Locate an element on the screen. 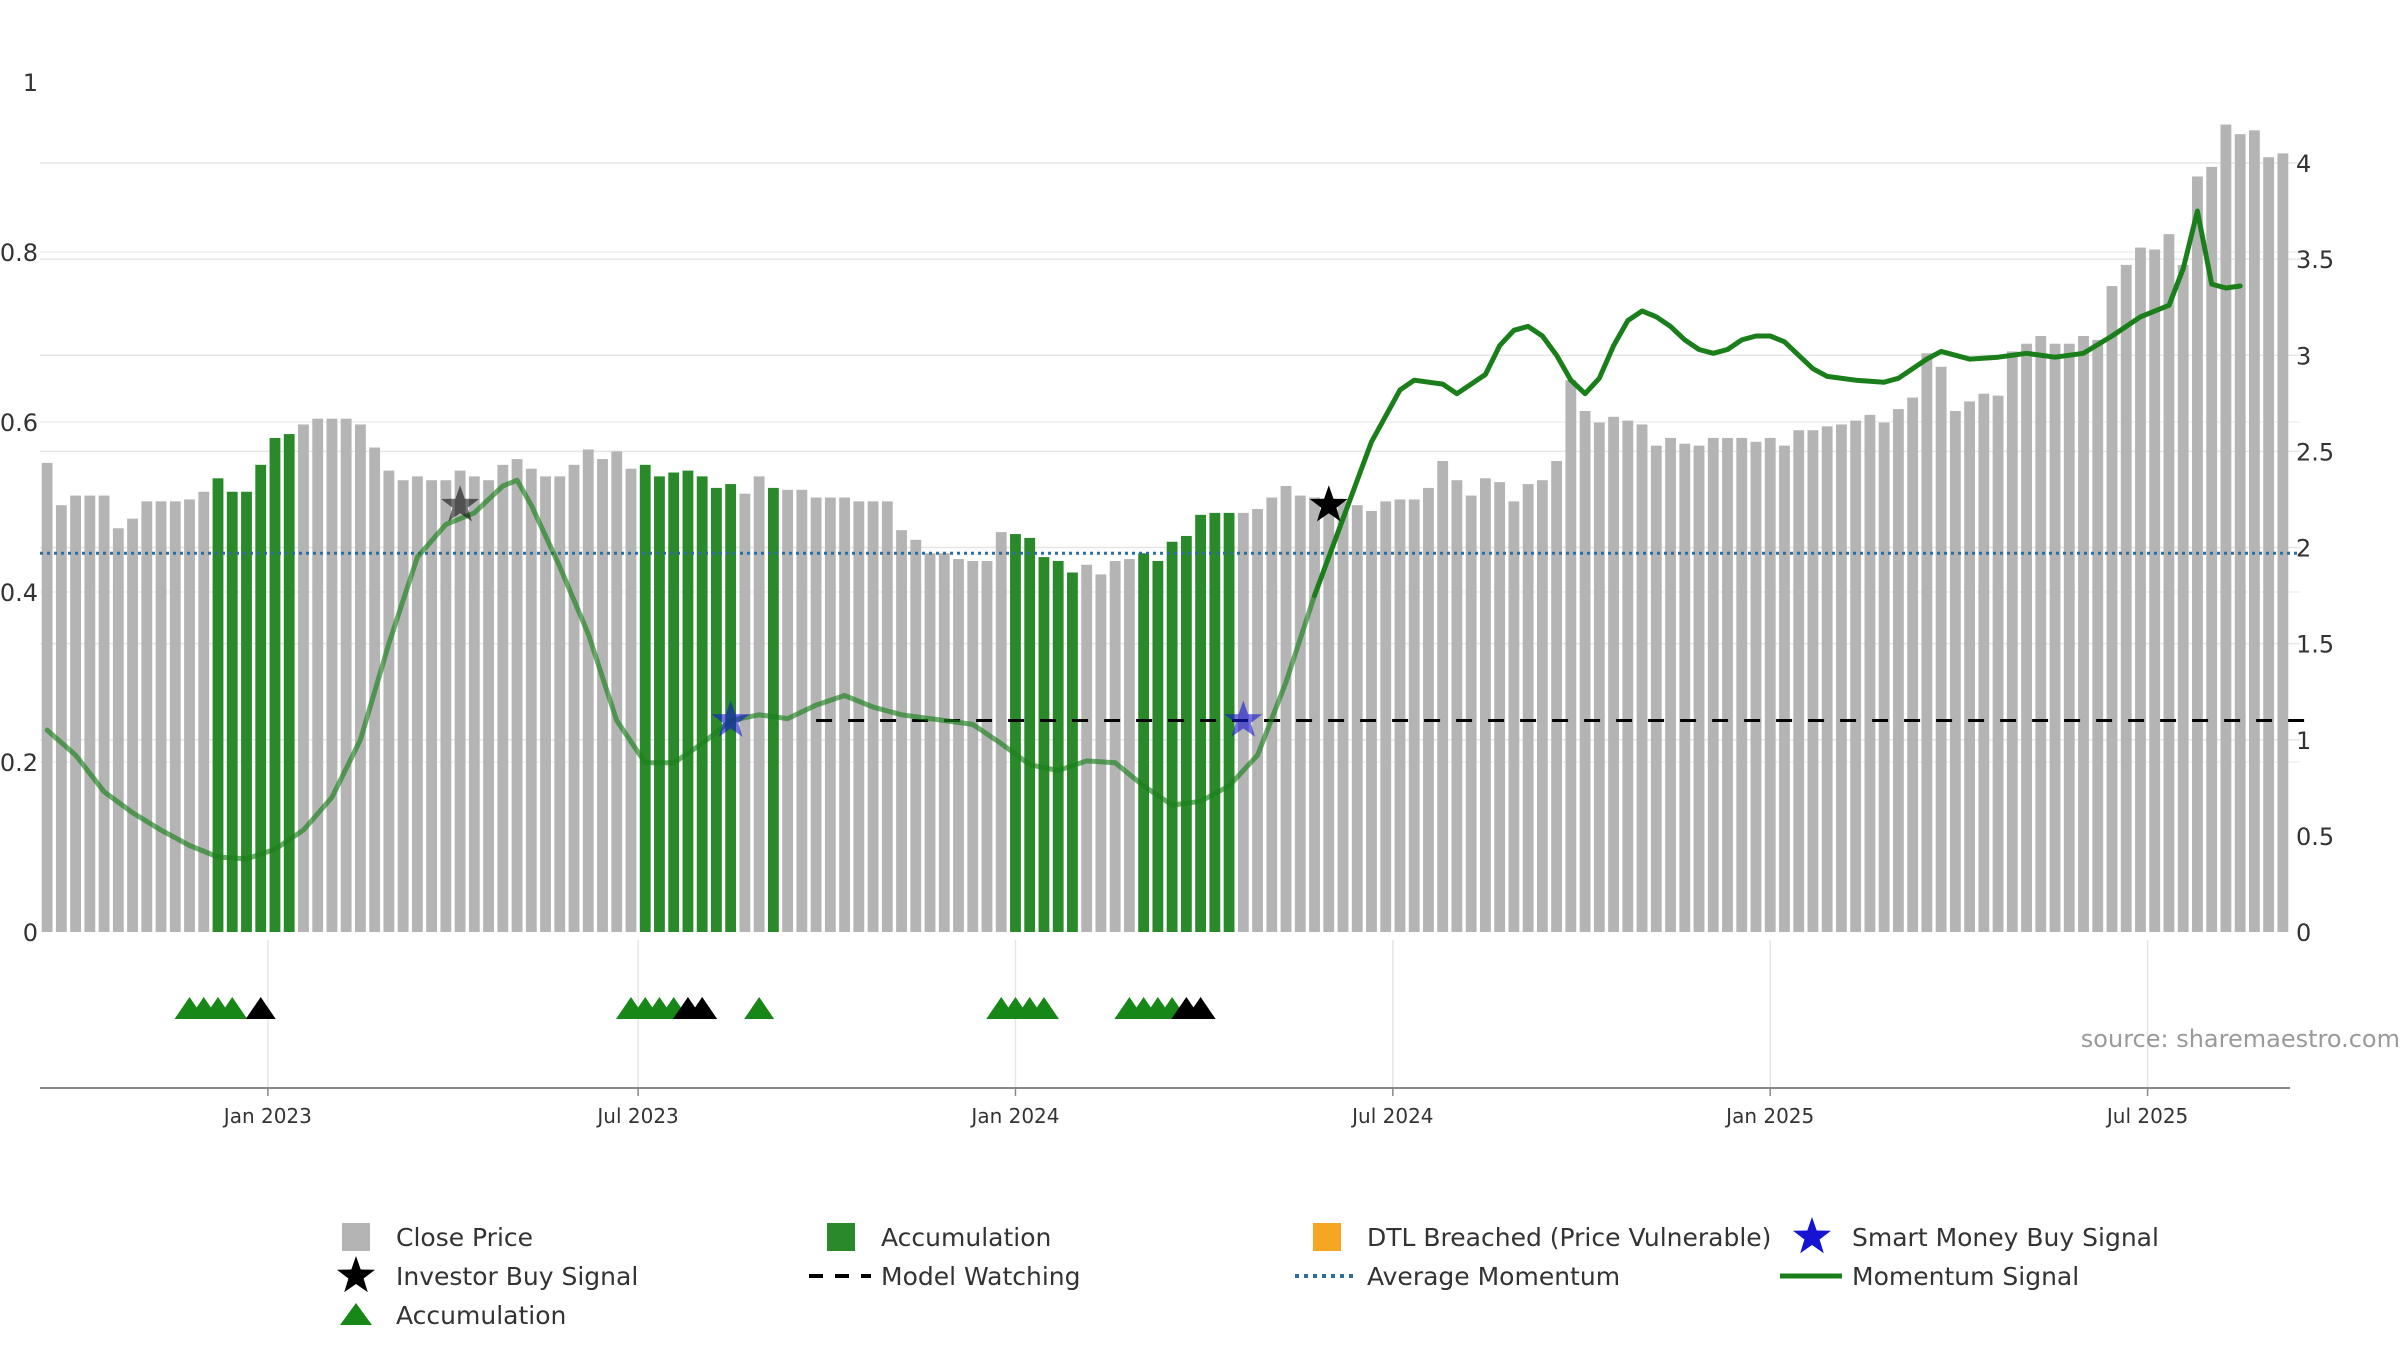 This screenshot has height=1354, width=2400. x-axis-tick-label: Jan 2024 is located at coordinates (1014, 1116).